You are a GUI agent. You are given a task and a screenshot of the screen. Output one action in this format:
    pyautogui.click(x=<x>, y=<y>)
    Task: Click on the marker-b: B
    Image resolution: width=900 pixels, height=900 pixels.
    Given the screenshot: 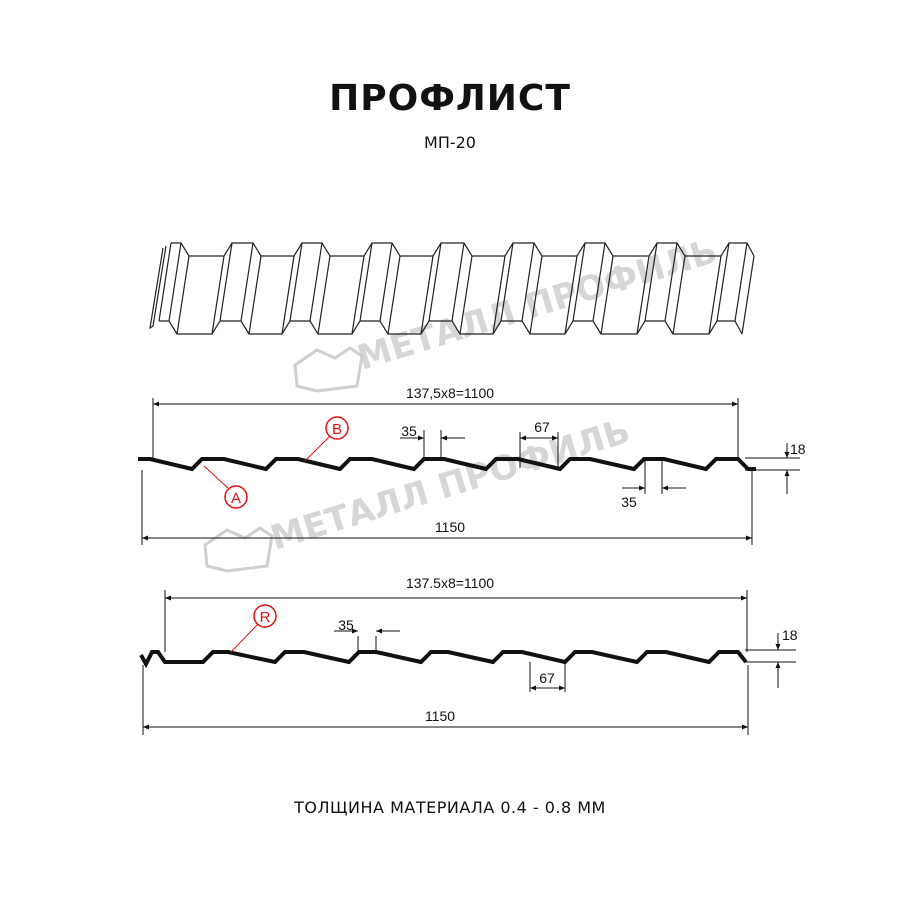 What is the action you would take?
    pyautogui.click(x=326, y=439)
    